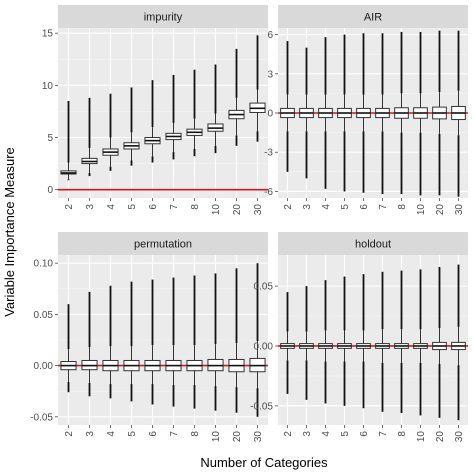 This screenshot has height=474, width=474. What do you see at coordinates (270, 74) in the screenshot?
I see `y-tick-label: 3` at bounding box center [270, 74].